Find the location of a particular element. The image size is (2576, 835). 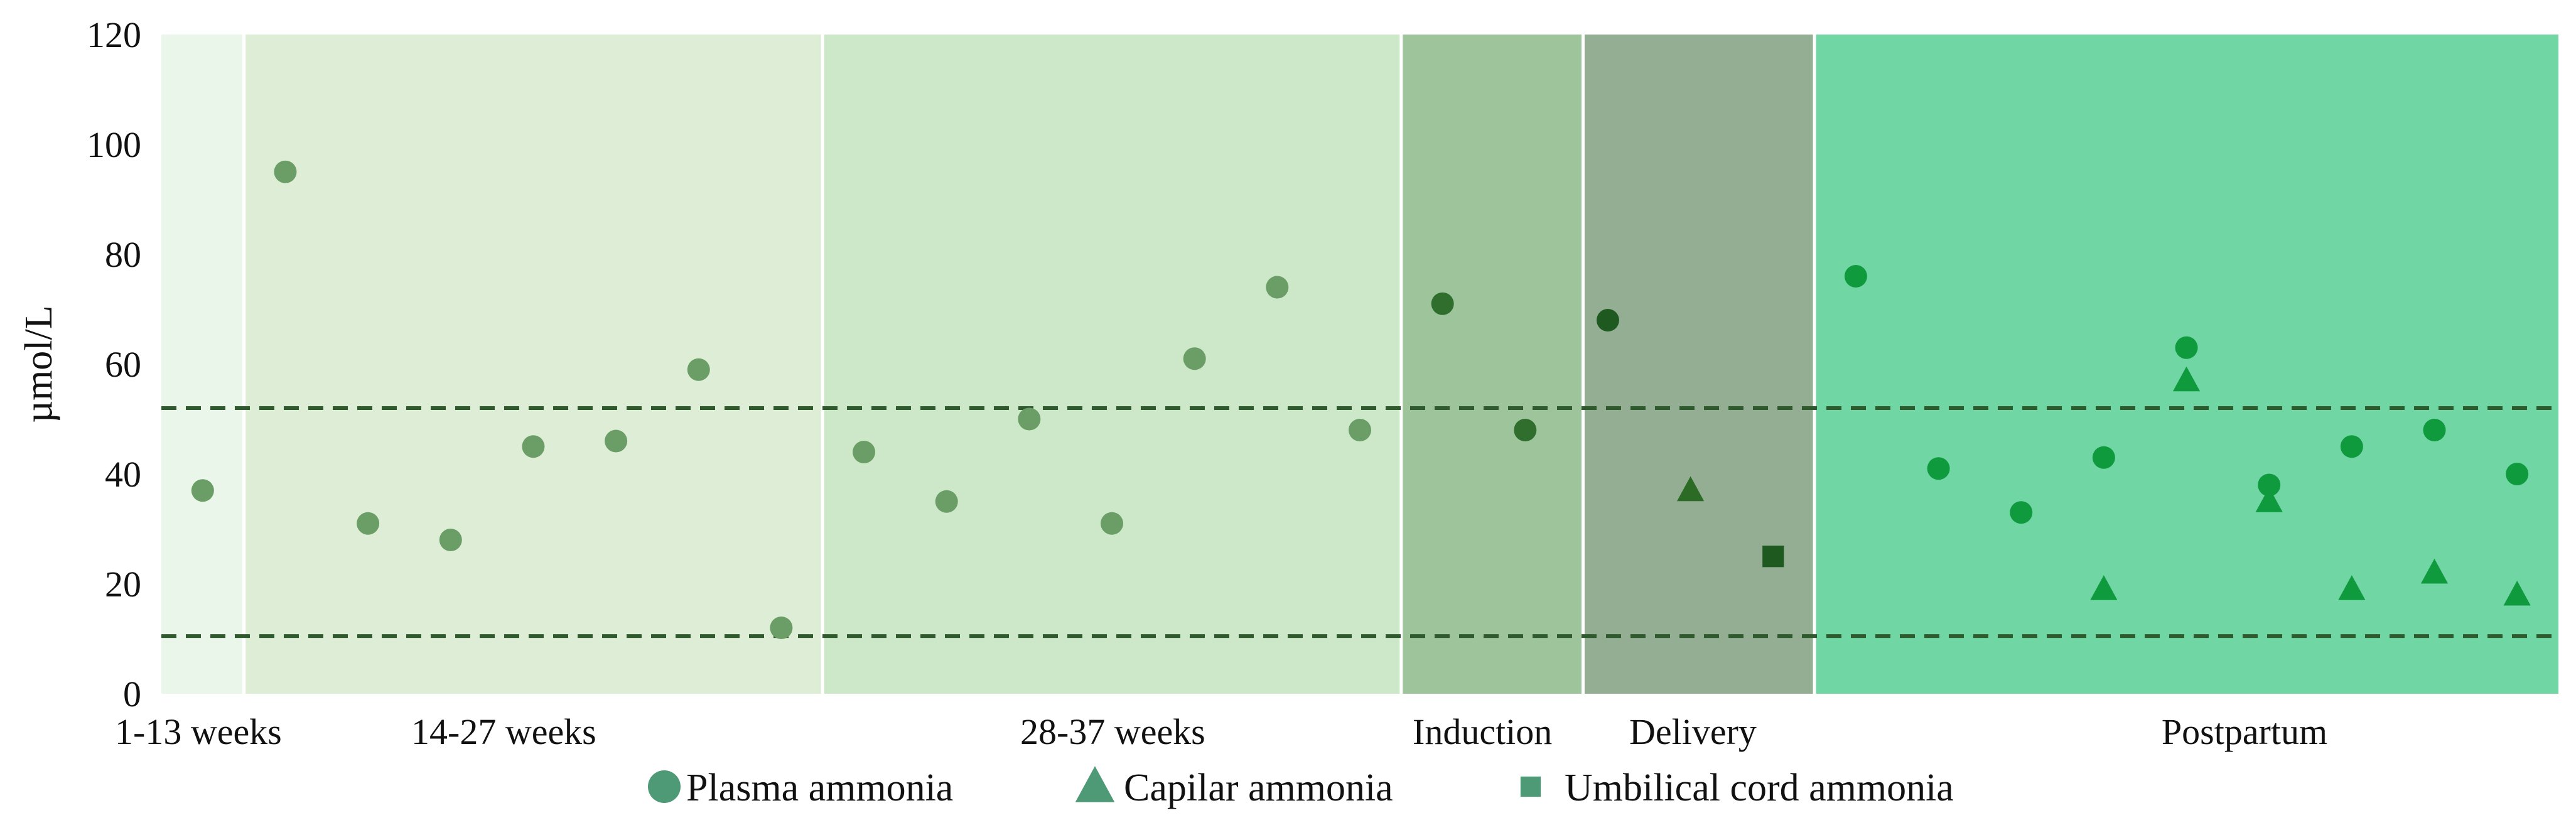

legend-item: Umbilical cord ammonia is located at coordinates (1737, 788).